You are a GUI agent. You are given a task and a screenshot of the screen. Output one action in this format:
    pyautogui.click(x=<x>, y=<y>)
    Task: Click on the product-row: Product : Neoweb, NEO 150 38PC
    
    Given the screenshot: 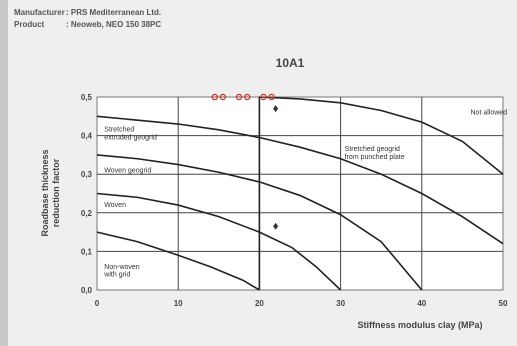 What is the action you would take?
    pyautogui.click(x=87, y=24)
    